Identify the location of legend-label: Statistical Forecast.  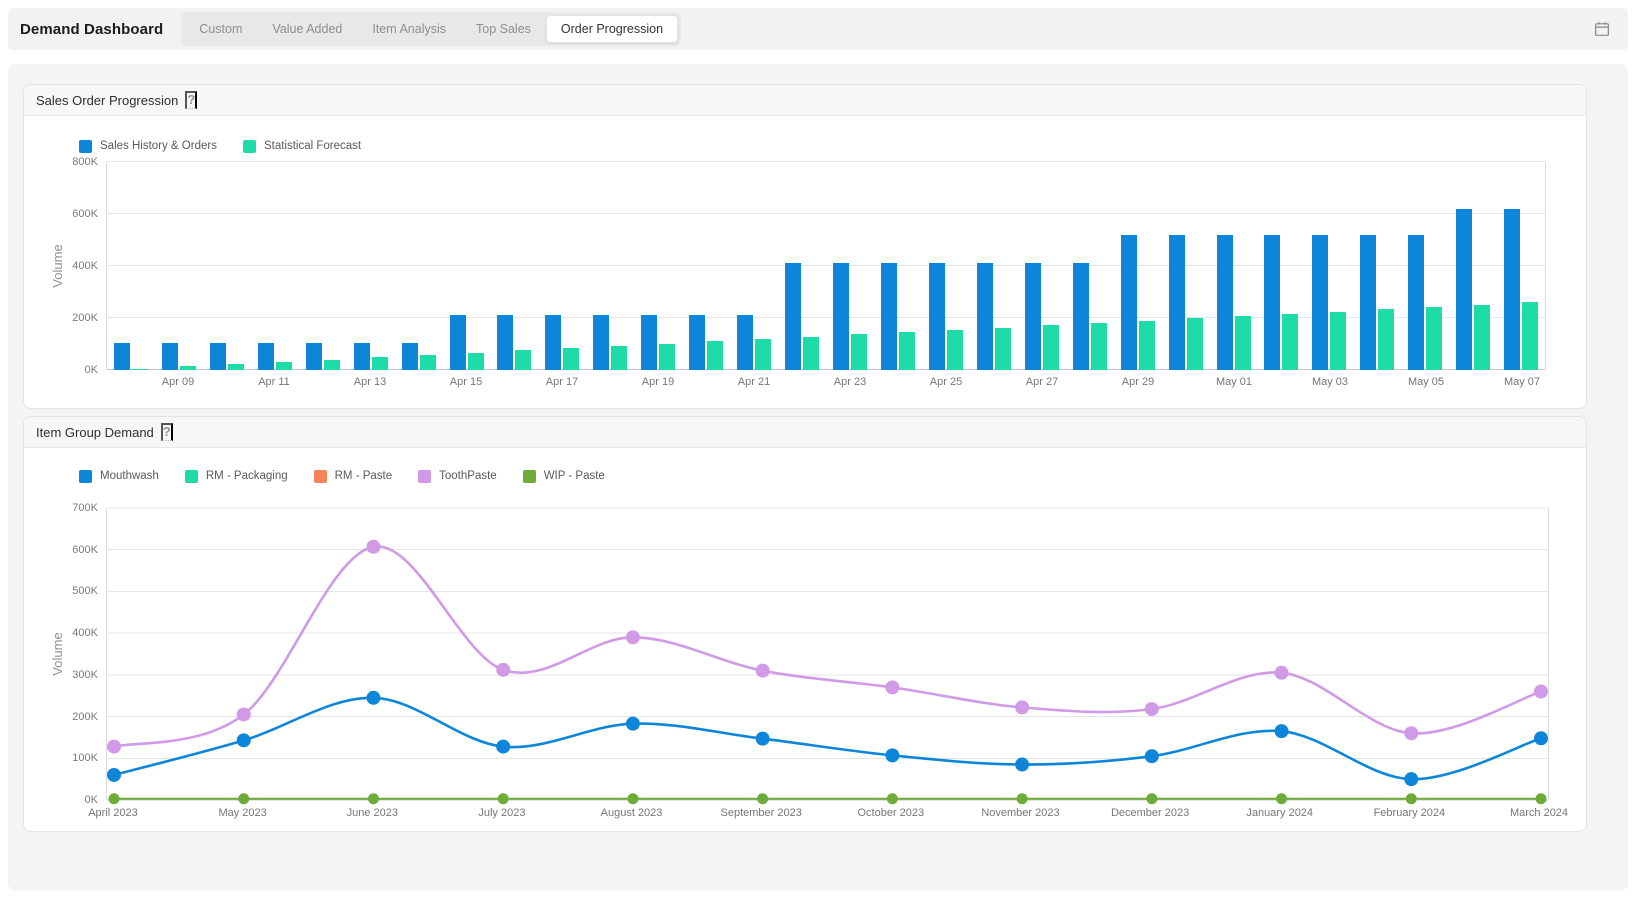
(312, 146).